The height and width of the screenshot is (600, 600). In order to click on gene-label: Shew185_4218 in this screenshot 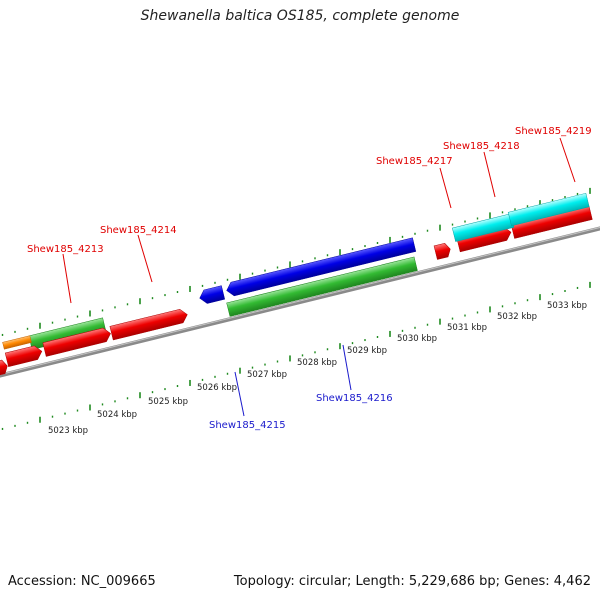, I will do `click(481, 146)`.